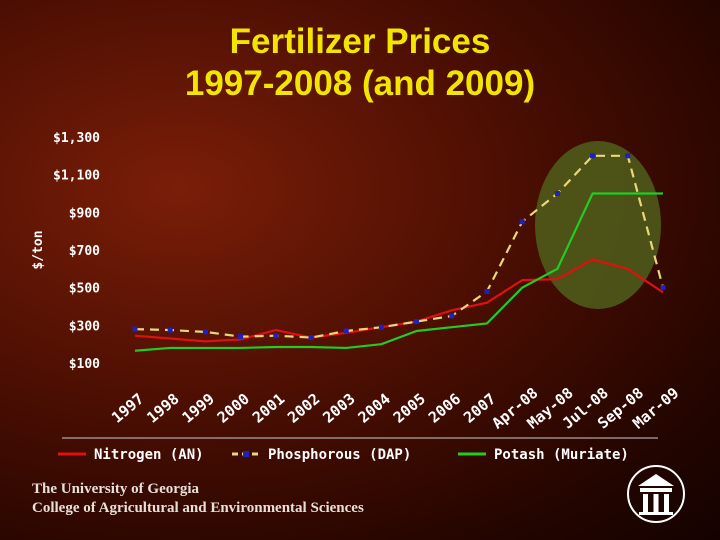 This screenshot has width=720, height=540. What do you see at coordinates (149, 455) in the screenshot?
I see `legend-label: Nitrogen (AN)` at bounding box center [149, 455].